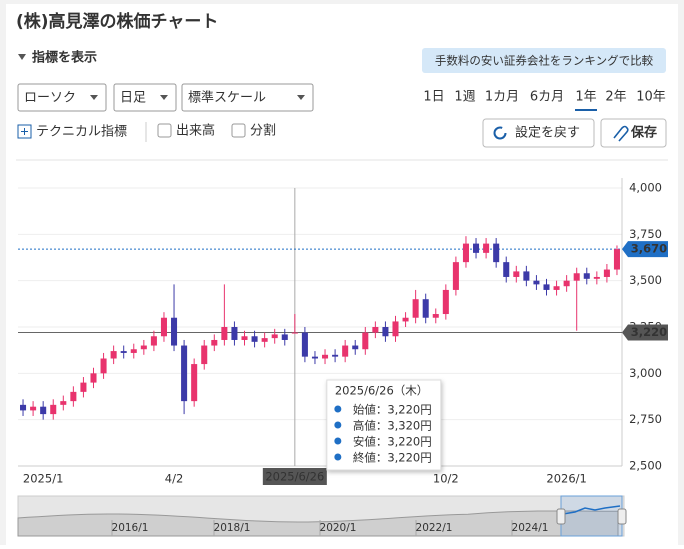 The height and width of the screenshot is (549, 684). What do you see at coordinates (645, 373) in the screenshot?
I see `y-tick-label: 3,000` at bounding box center [645, 373].